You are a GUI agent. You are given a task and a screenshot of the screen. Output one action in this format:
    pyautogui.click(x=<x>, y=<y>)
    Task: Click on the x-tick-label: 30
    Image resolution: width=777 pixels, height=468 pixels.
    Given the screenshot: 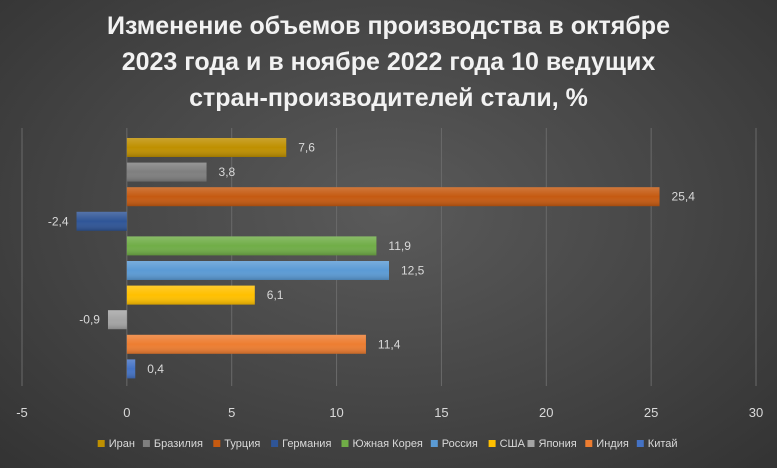 What is the action you would take?
    pyautogui.click(x=756, y=412)
    